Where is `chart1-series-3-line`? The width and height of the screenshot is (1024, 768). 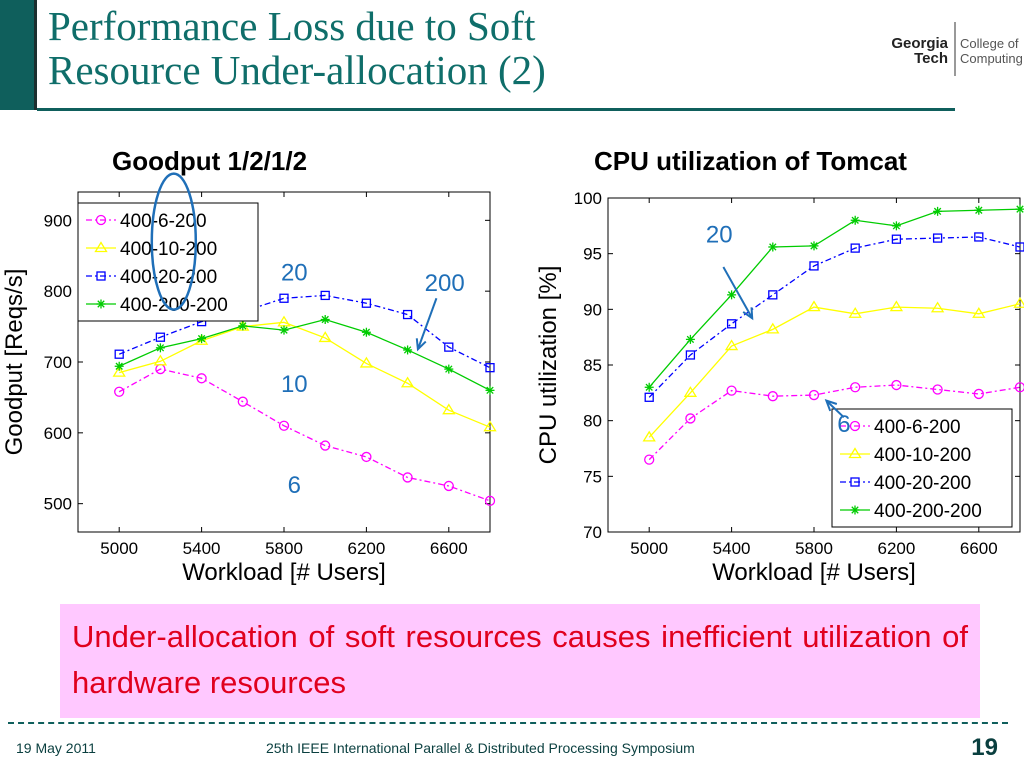 chart1-series-3-line is located at coordinates (834, 298).